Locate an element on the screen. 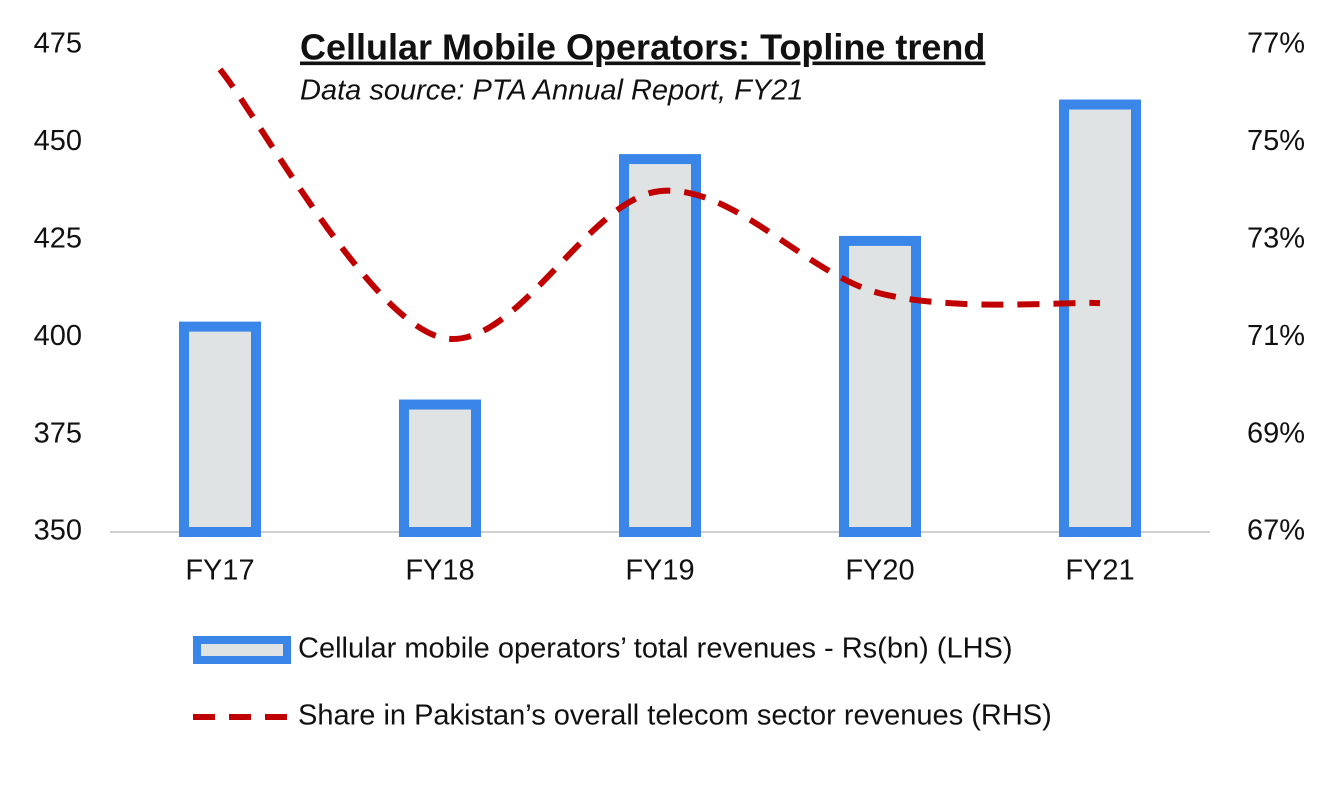 The width and height of the screenshot is (1335, 810). legend-swatch is located at coordinates (242, 650).